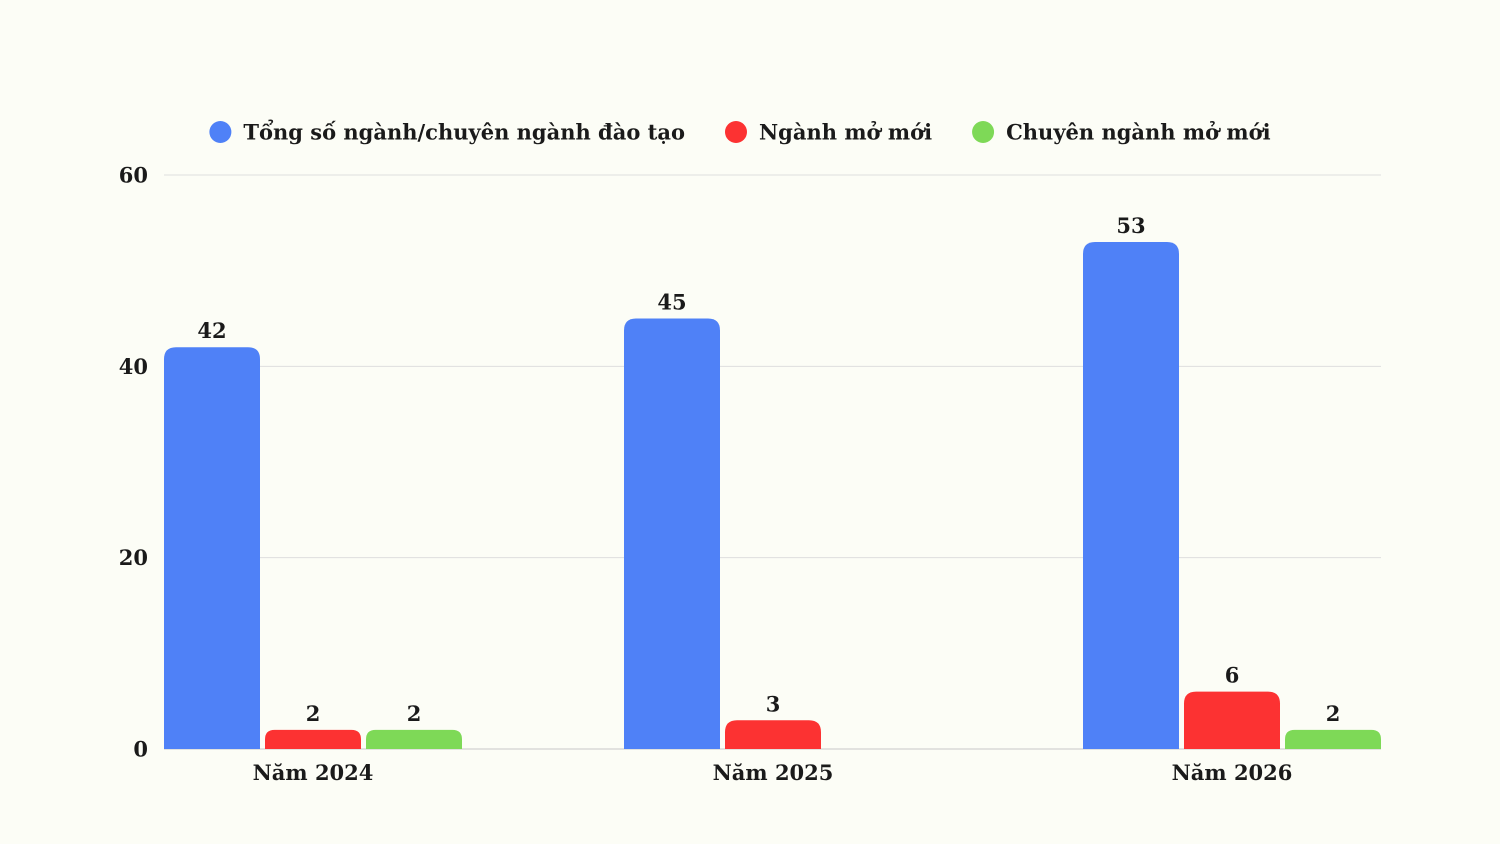 The width and height of the screenshot is (1500, 844). Describe the element at coordinates (211, 330) in the screenshot. I see `data-label: 42` at that location.